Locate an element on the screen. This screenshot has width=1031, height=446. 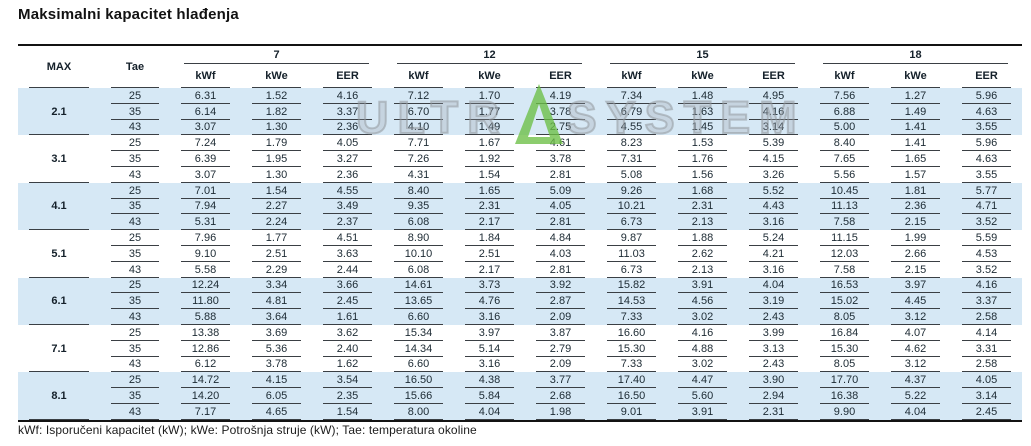
value-cell: 5.58 is located at coordinates (205, 270).